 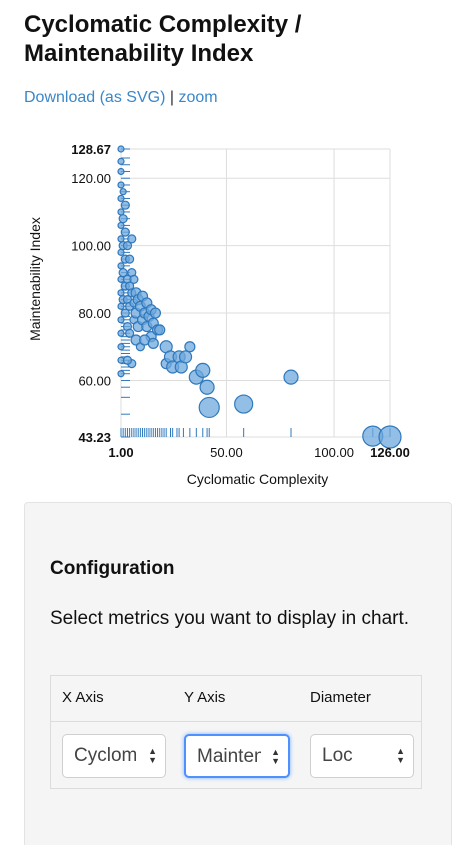 What do you see at coordinates (94, 437) in the screenshot?
I see `y-tick-label: 43.23` at bounding box center [94, 437].